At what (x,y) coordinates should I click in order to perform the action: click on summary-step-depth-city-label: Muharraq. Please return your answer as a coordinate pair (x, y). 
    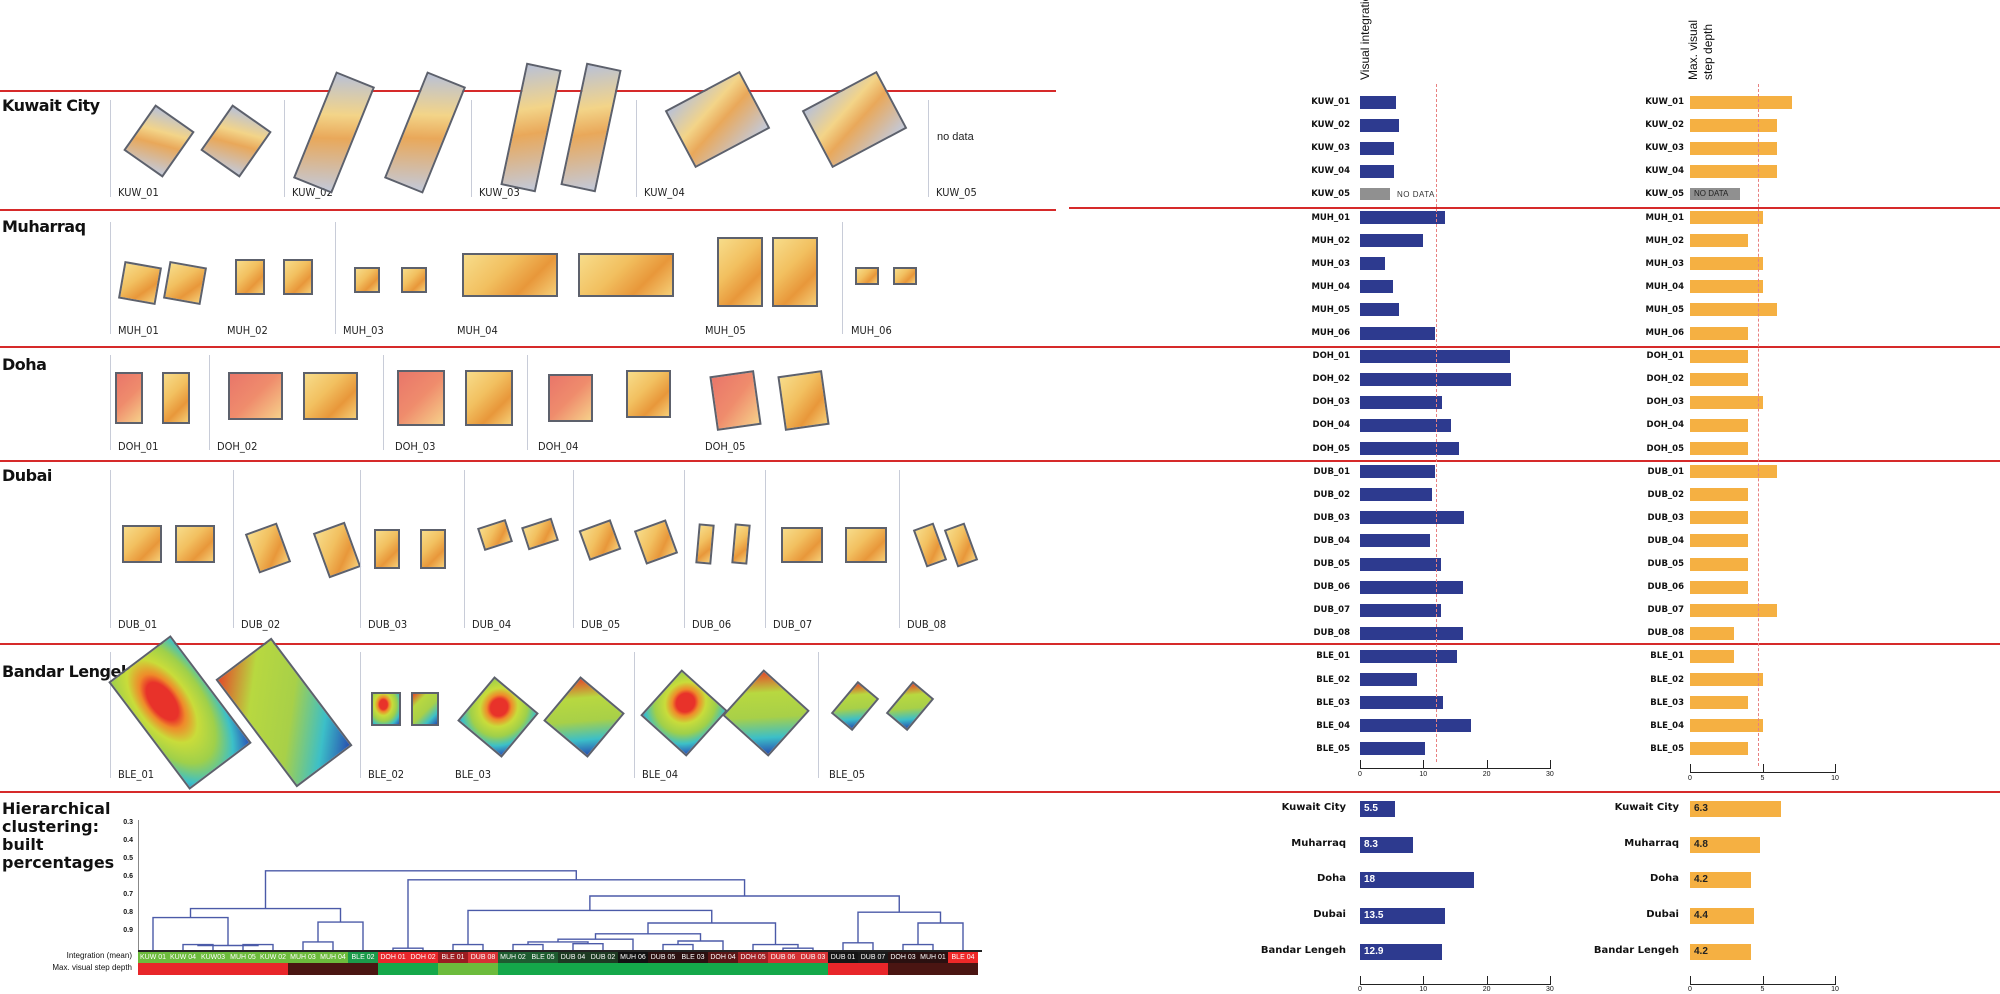
    Looking at the image, I should click on (1651, 843).